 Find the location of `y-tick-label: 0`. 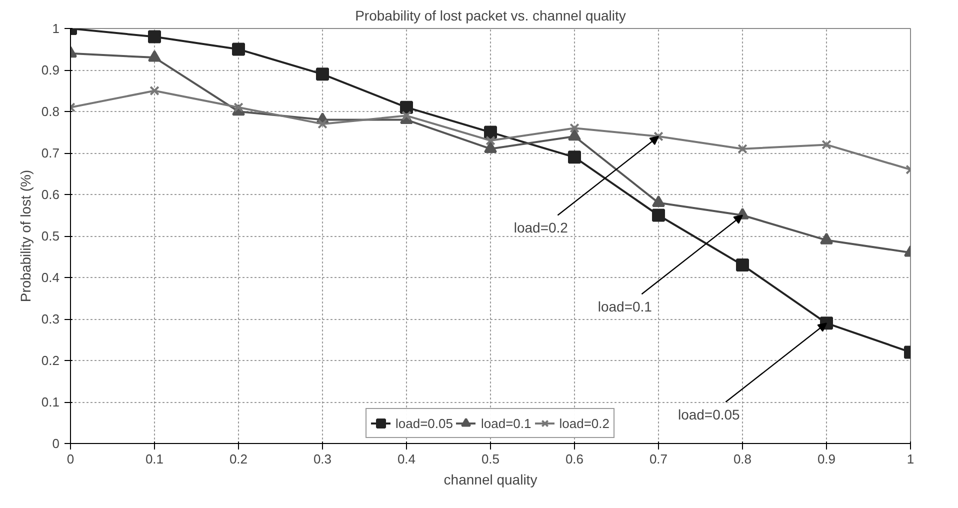

y-tick-label: 0 is located at coordinates (56, 443).